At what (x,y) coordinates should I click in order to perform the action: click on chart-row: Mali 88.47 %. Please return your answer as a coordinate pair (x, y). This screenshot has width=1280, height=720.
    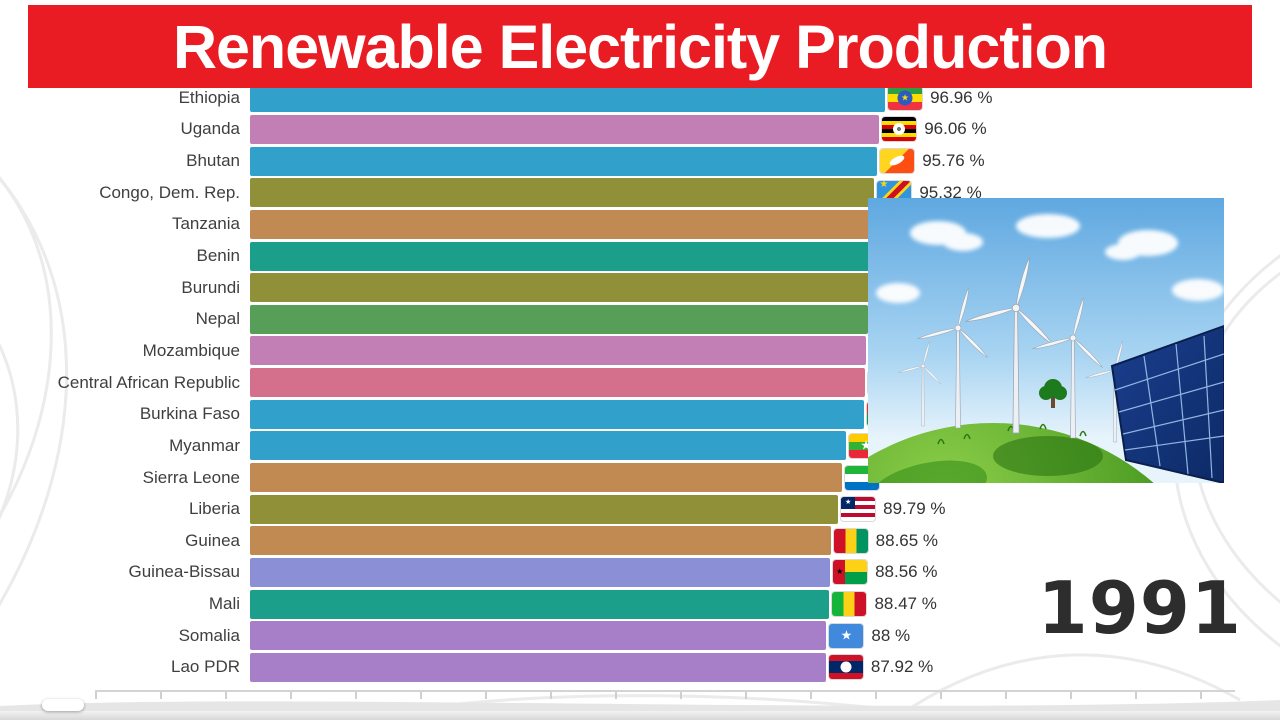
    Looking at the image, I should click on (640, 604).